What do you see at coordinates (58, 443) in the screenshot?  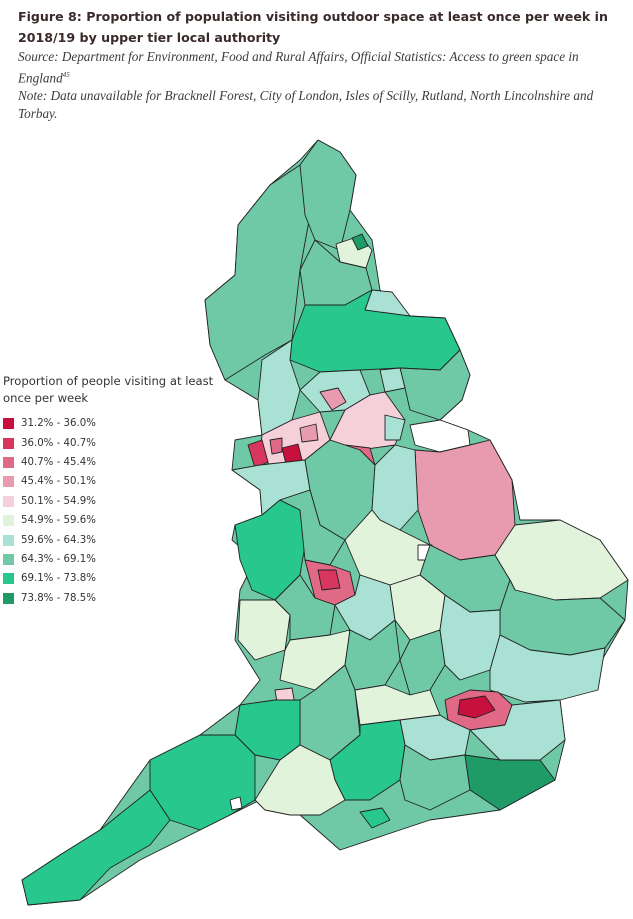 I see `legend-label: 36.0% - 40.7%` at bounding box center [58, 443].